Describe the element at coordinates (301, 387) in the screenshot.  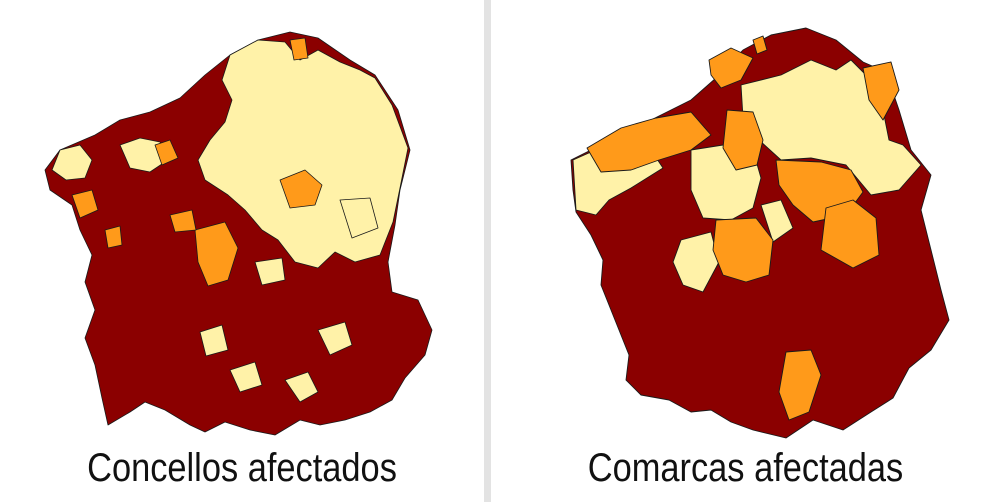
I see `region-low-south4` at that location.